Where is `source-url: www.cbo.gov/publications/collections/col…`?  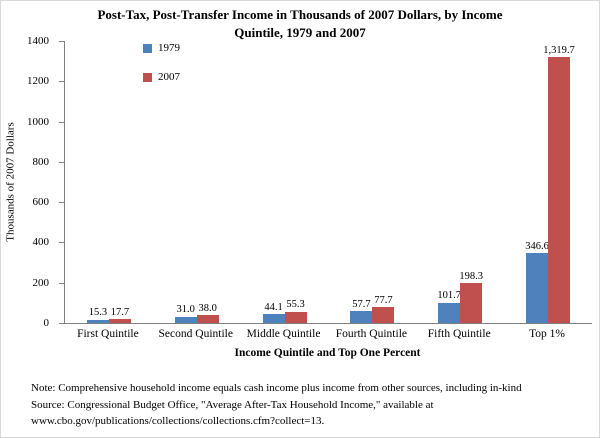
source-url: www.cbo.gov/publications/collections/col… is located at coordinates (178, 421).